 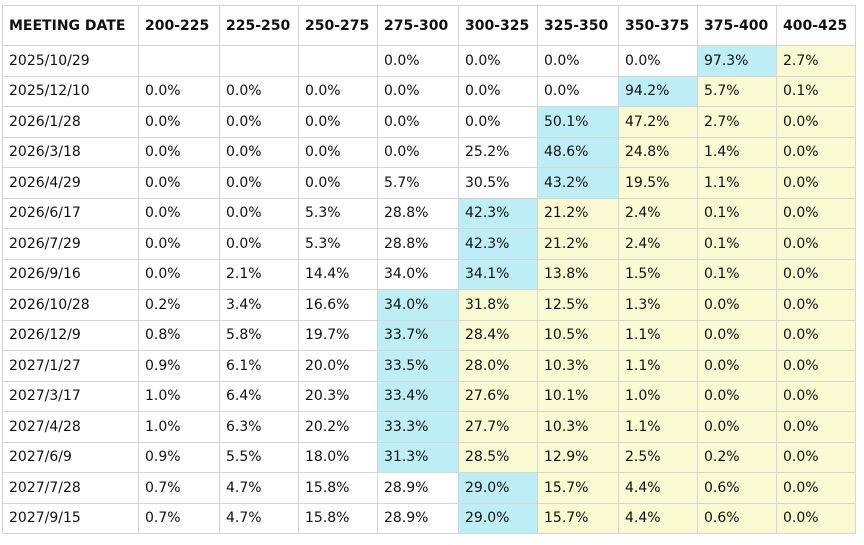 I want to click on probability-cell: 0.8%, so click(x=179, y=335).